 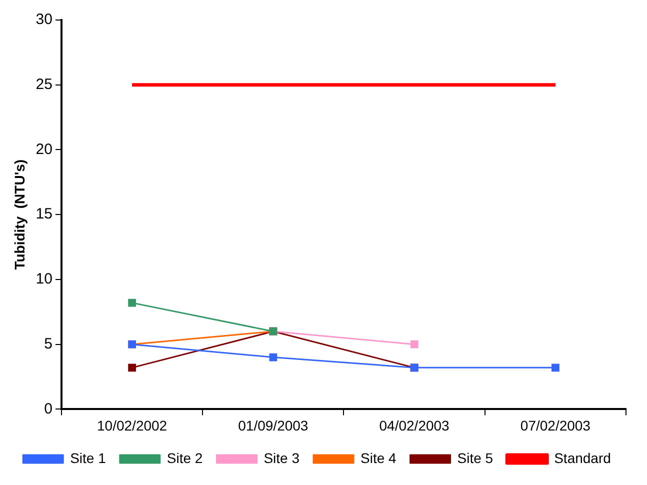 I want to click on y-axis-title: Tubidity (NTU's), so click(x=19, y=214).